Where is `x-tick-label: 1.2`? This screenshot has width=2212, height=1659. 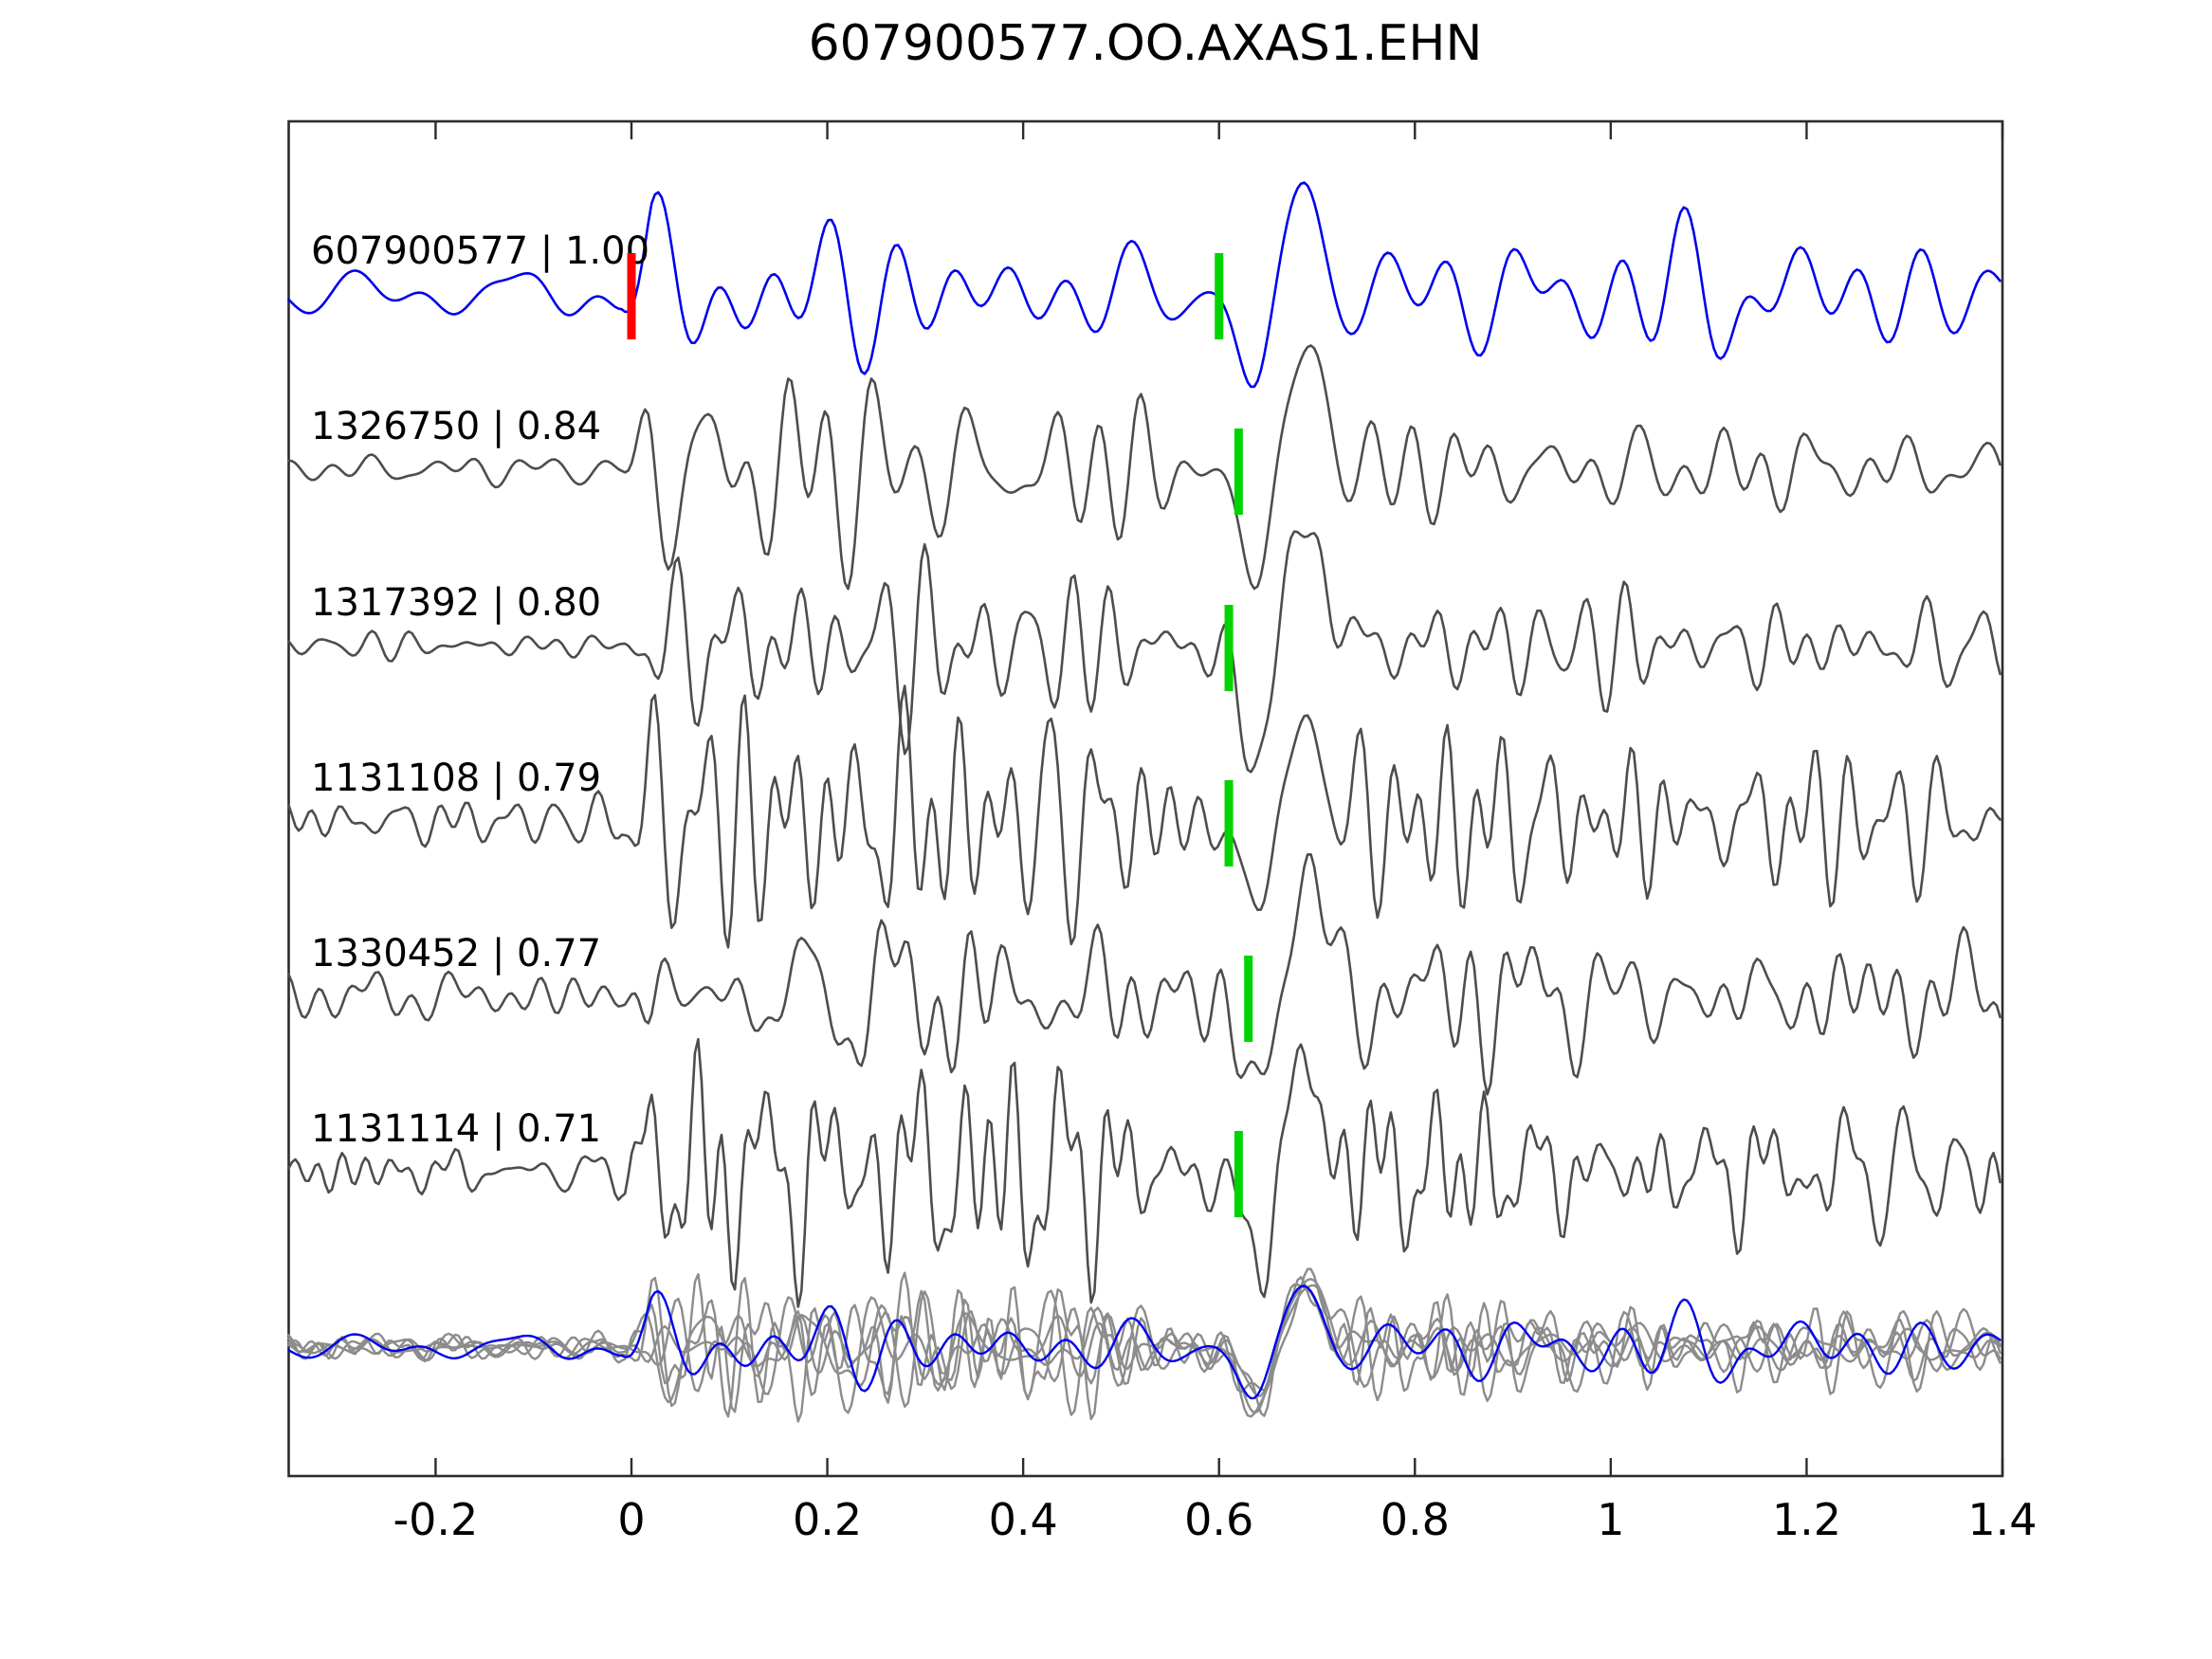 x-tick-label: 1.2 is located at coordinates (1806, 1519).